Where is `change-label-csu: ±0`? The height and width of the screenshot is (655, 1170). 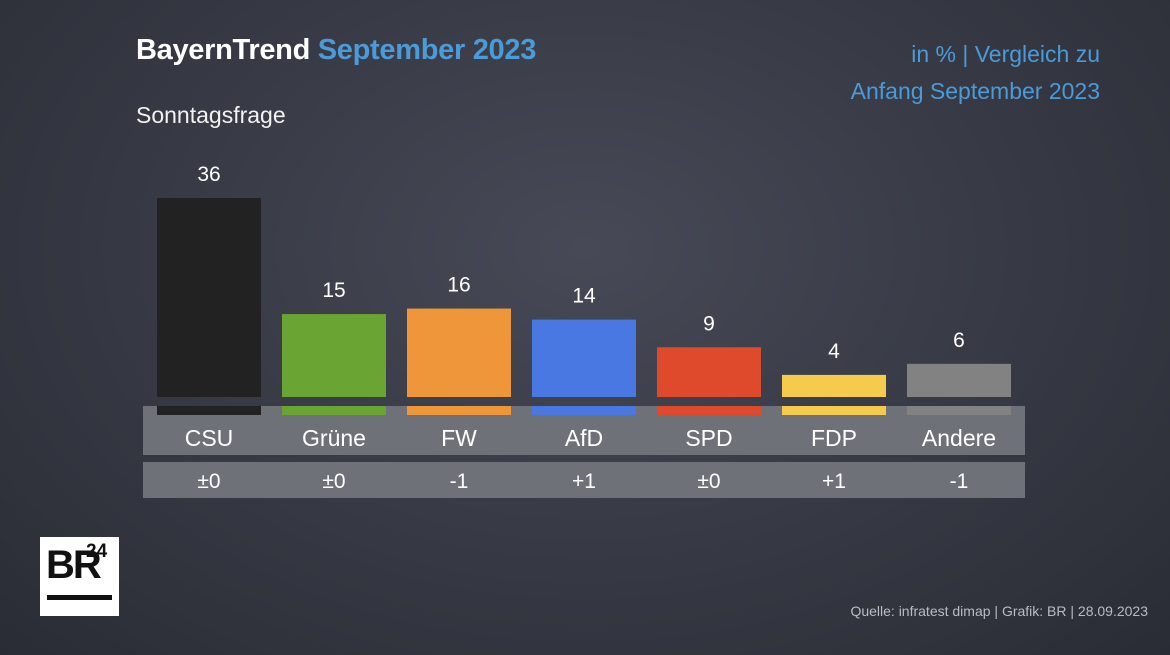
change-label-csu: ±0 is located at coordinates (208, 481).